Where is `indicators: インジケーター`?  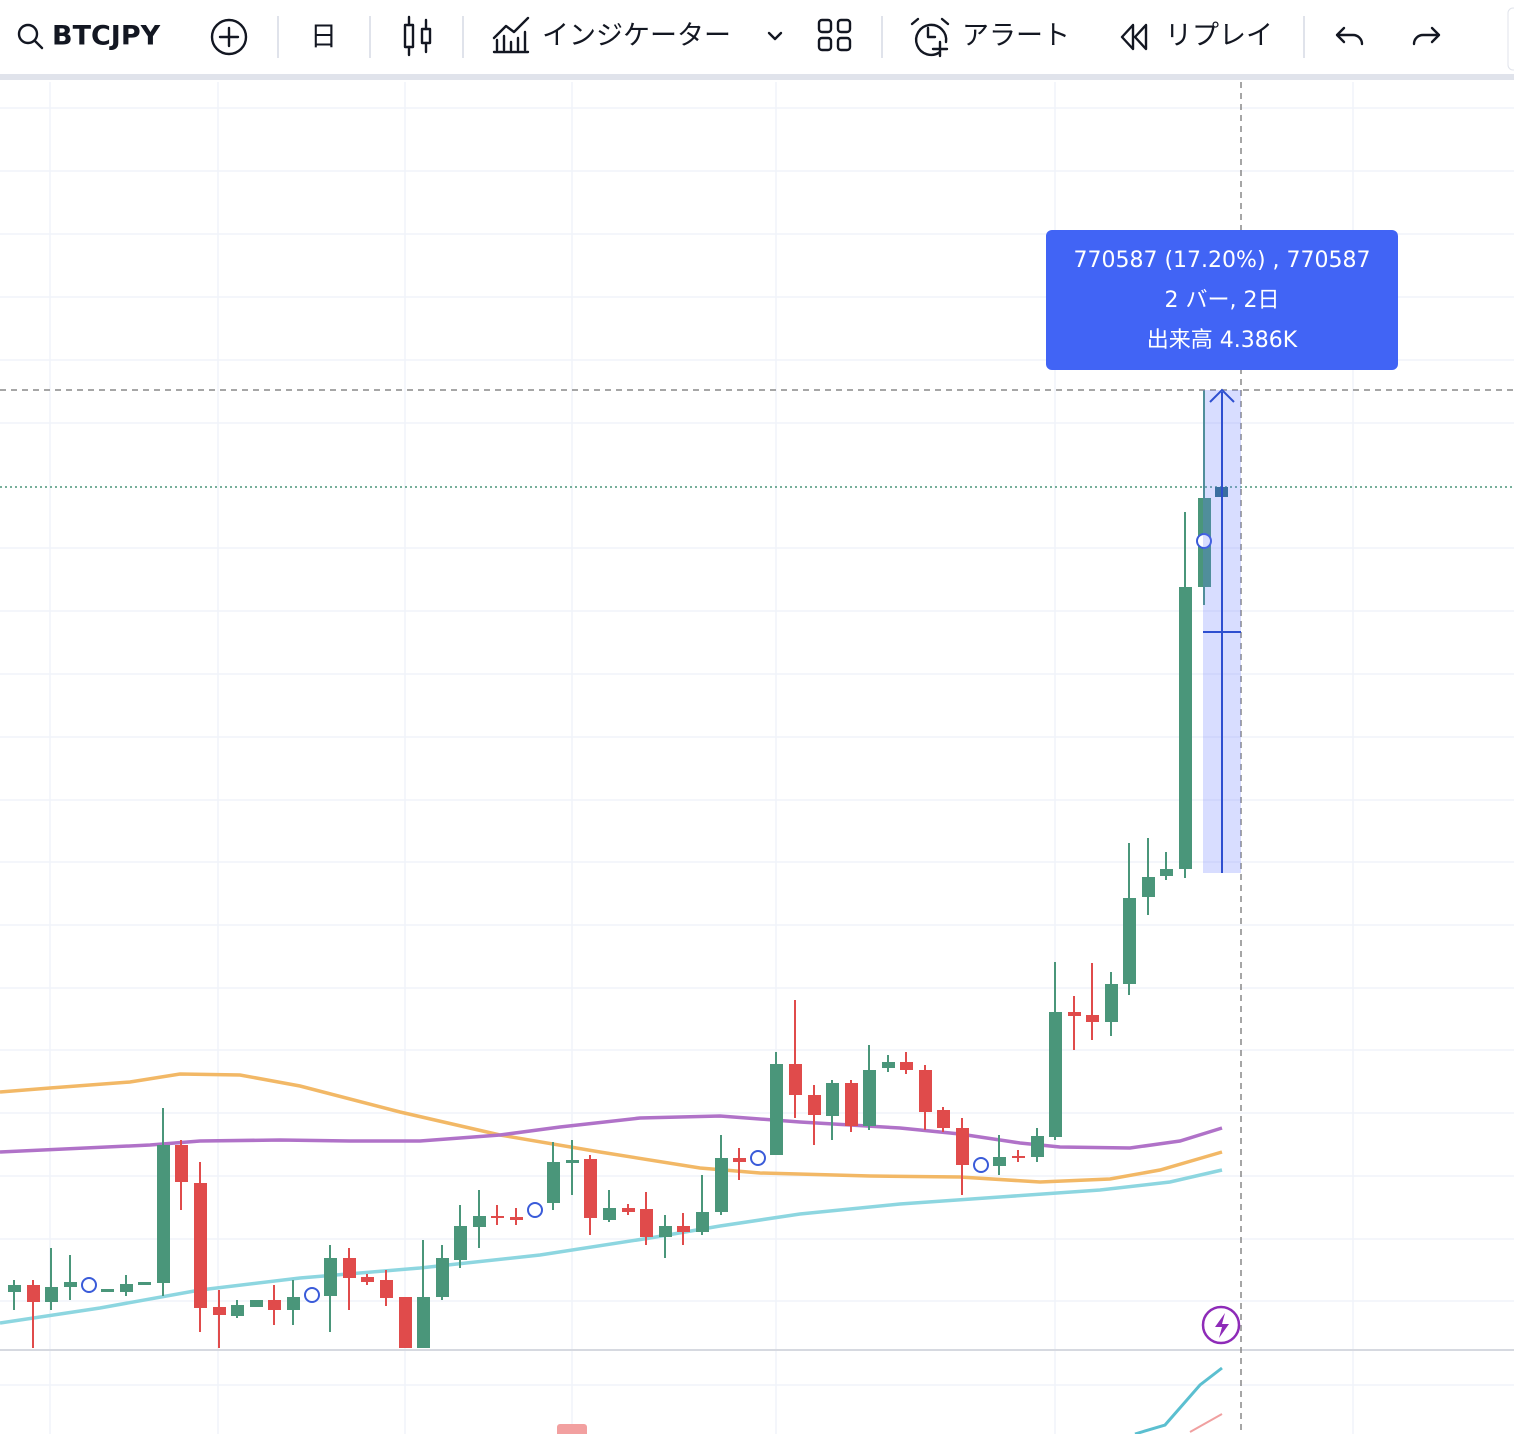
indicators: インジケーター is located at coordinates (636, 36).